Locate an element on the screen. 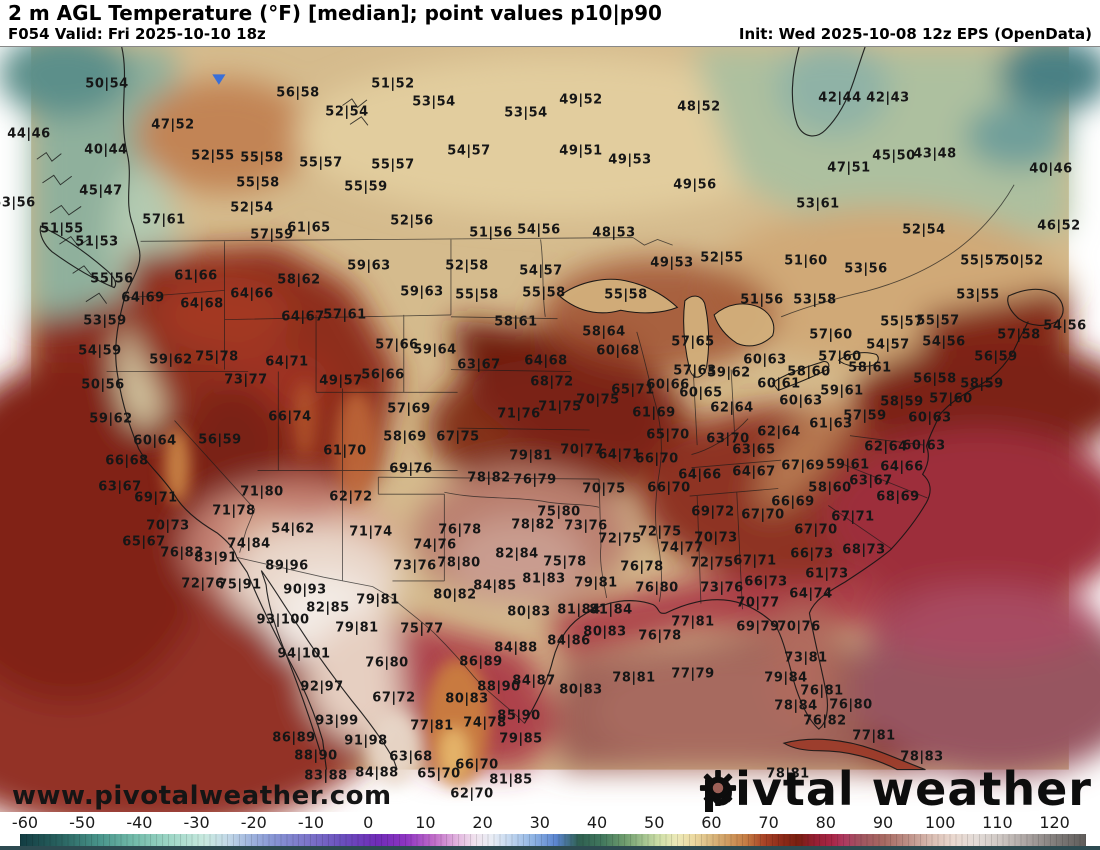 This screenshot has width=1100, height=850. colorbar-tick-label: 110 is located at coordinates (997, 822).